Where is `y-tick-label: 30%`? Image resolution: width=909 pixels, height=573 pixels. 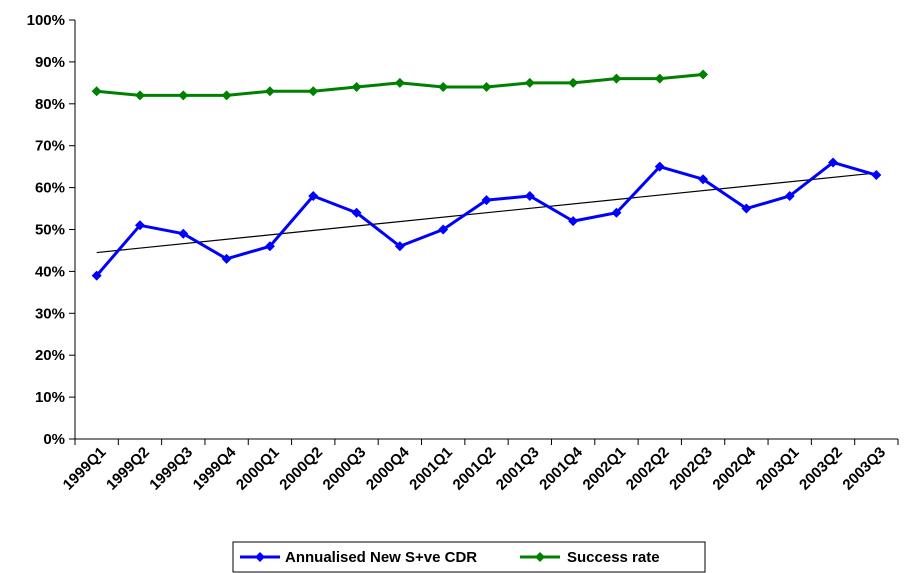 y-tick-label: 30% is located at coordinates (50, 313).